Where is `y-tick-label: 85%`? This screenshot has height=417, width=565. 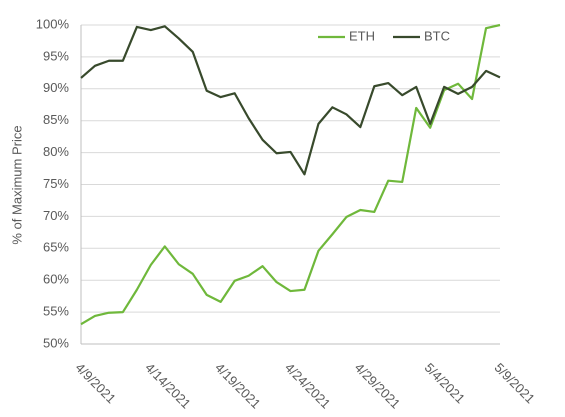
y-tick-label: 85% is located at coordinates (56, 119).